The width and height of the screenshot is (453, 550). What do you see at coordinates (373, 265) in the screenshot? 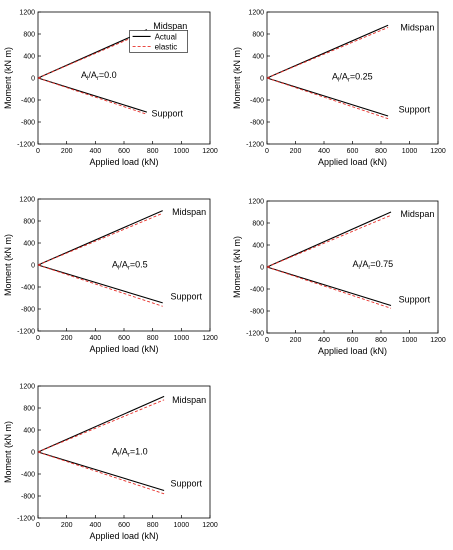
I see `ratio-annotation: Al/Ar=0.75` at bounding box center [373, 265].